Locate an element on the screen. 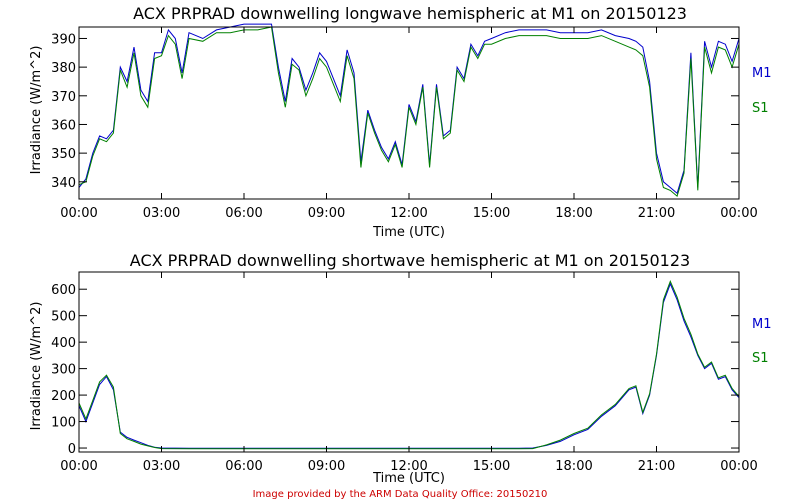 The width and height of the screenshot is (800, 500). shortwave-legend-s1: S1 is located at coordinates (760, 358).